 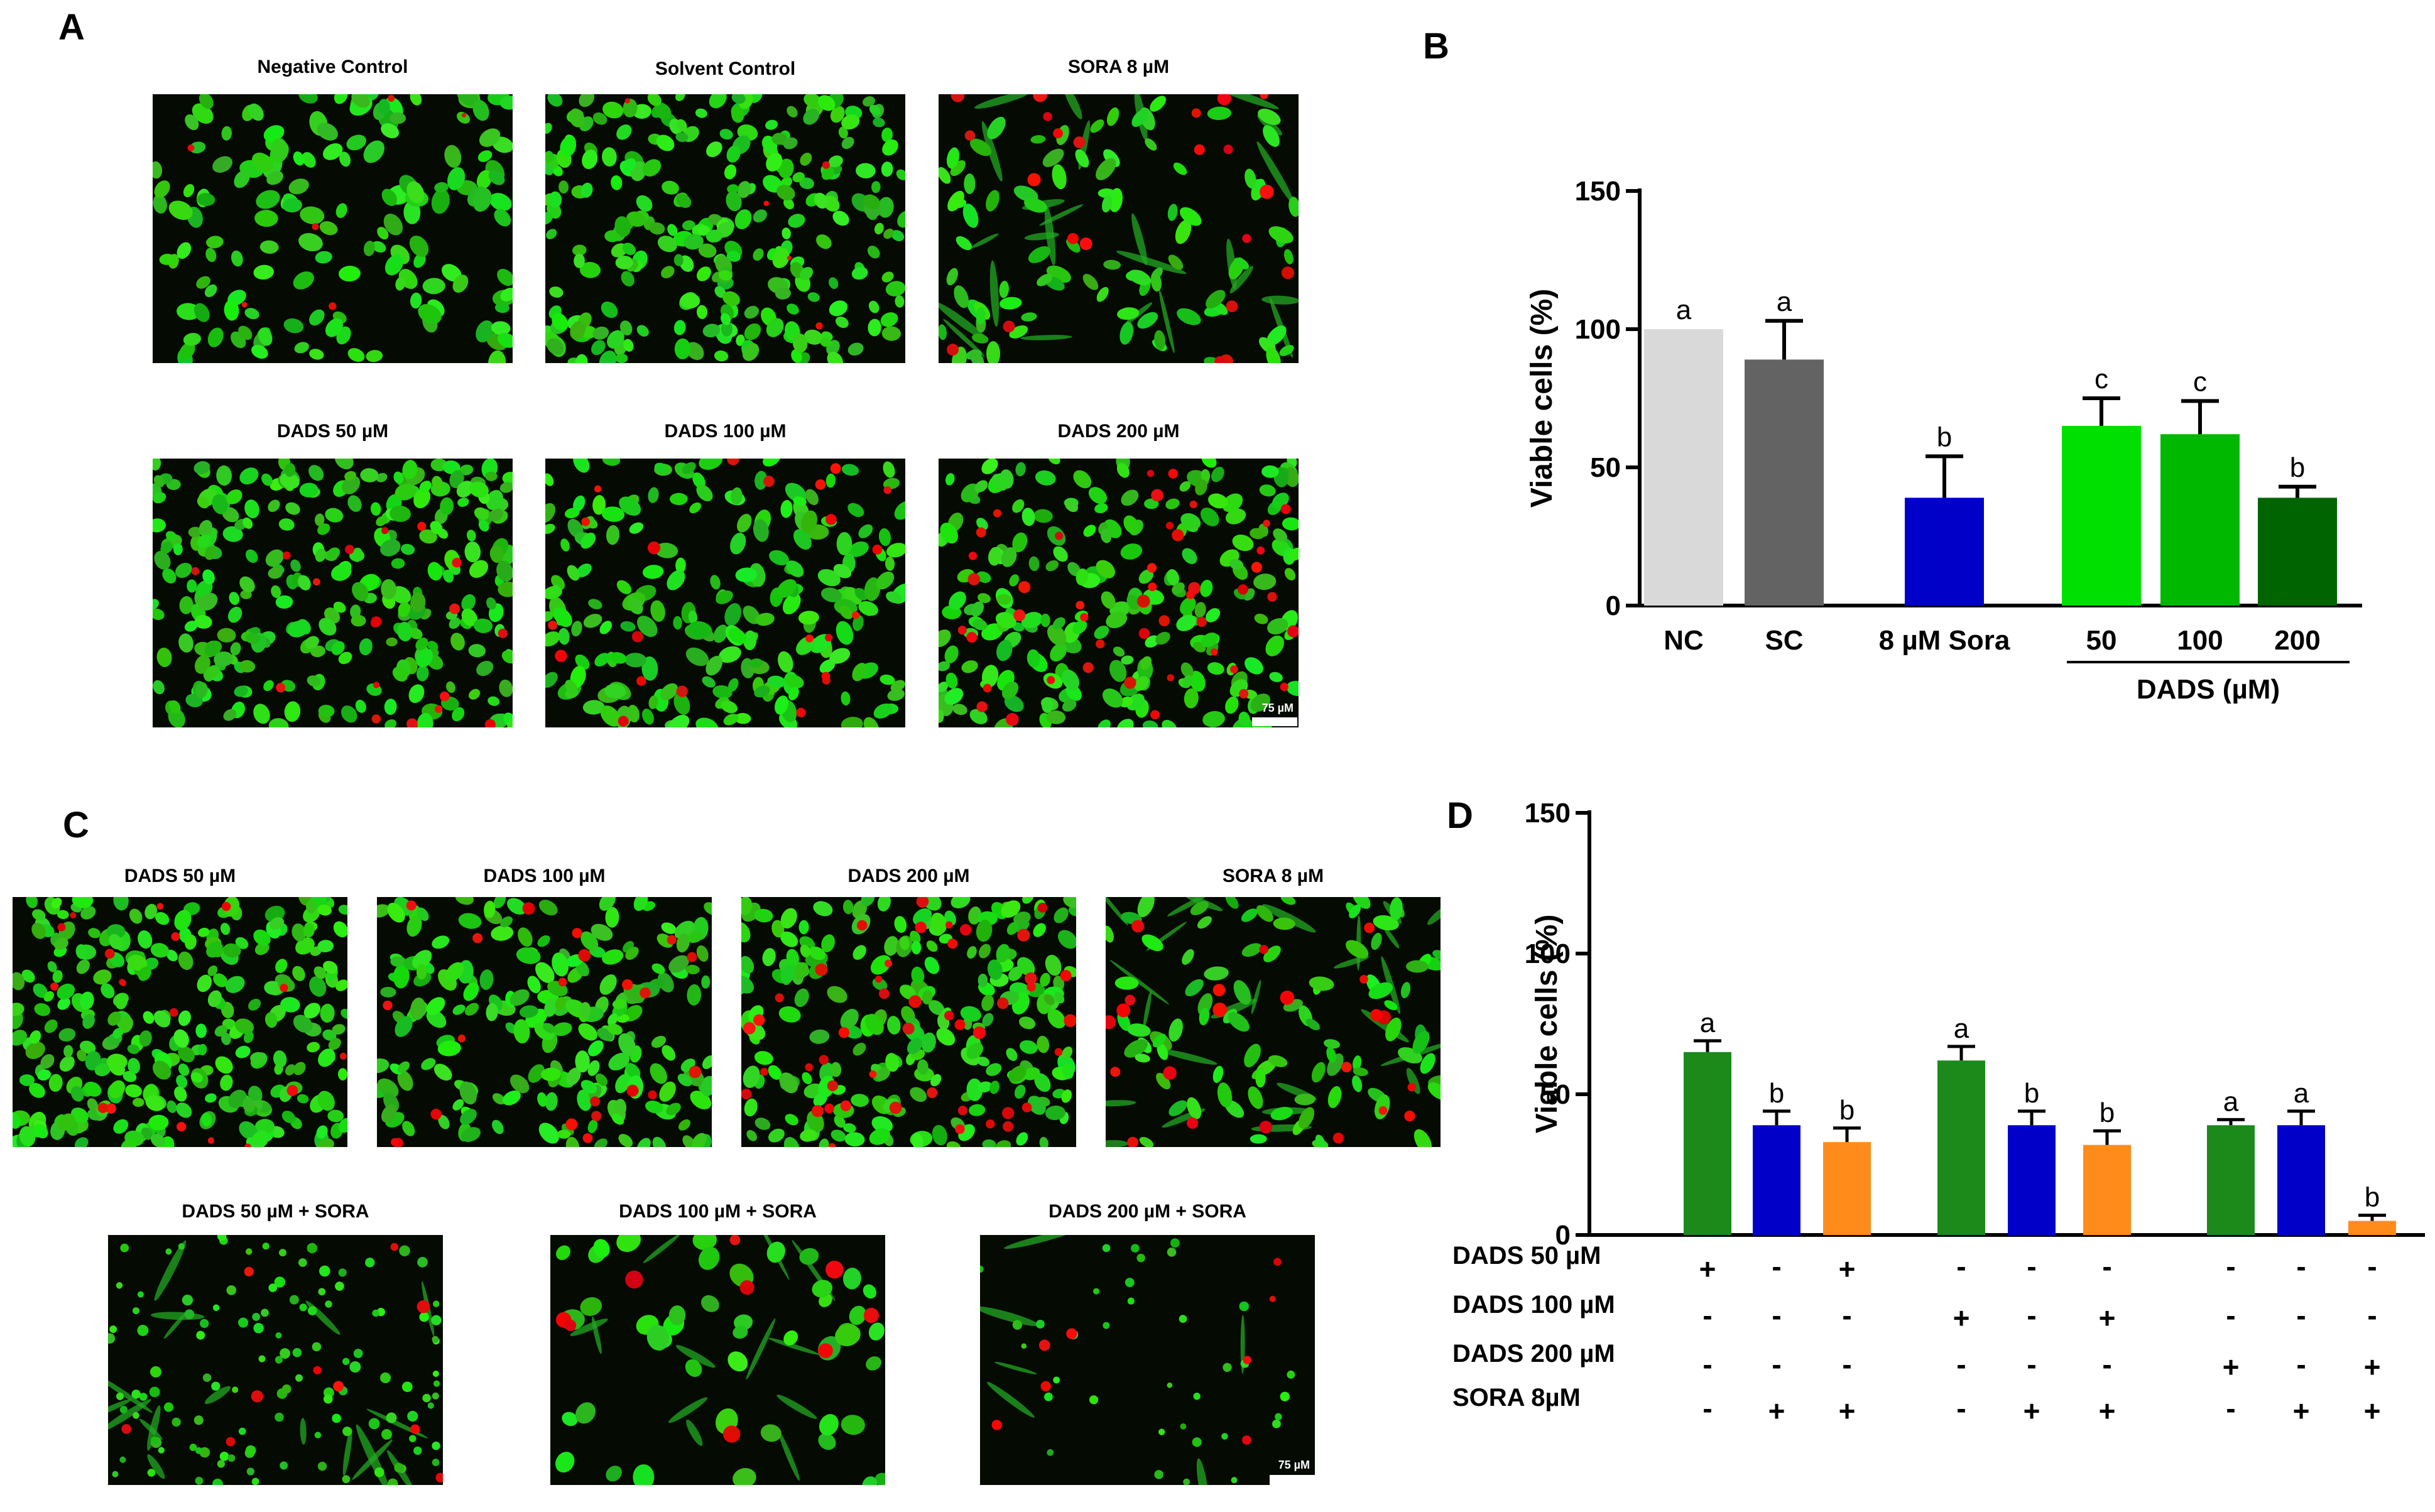 What do you see at coordinates (2297, 640) in the screenshot?
I see `x-tick-label: 200` at bounding box center [2297, 640].